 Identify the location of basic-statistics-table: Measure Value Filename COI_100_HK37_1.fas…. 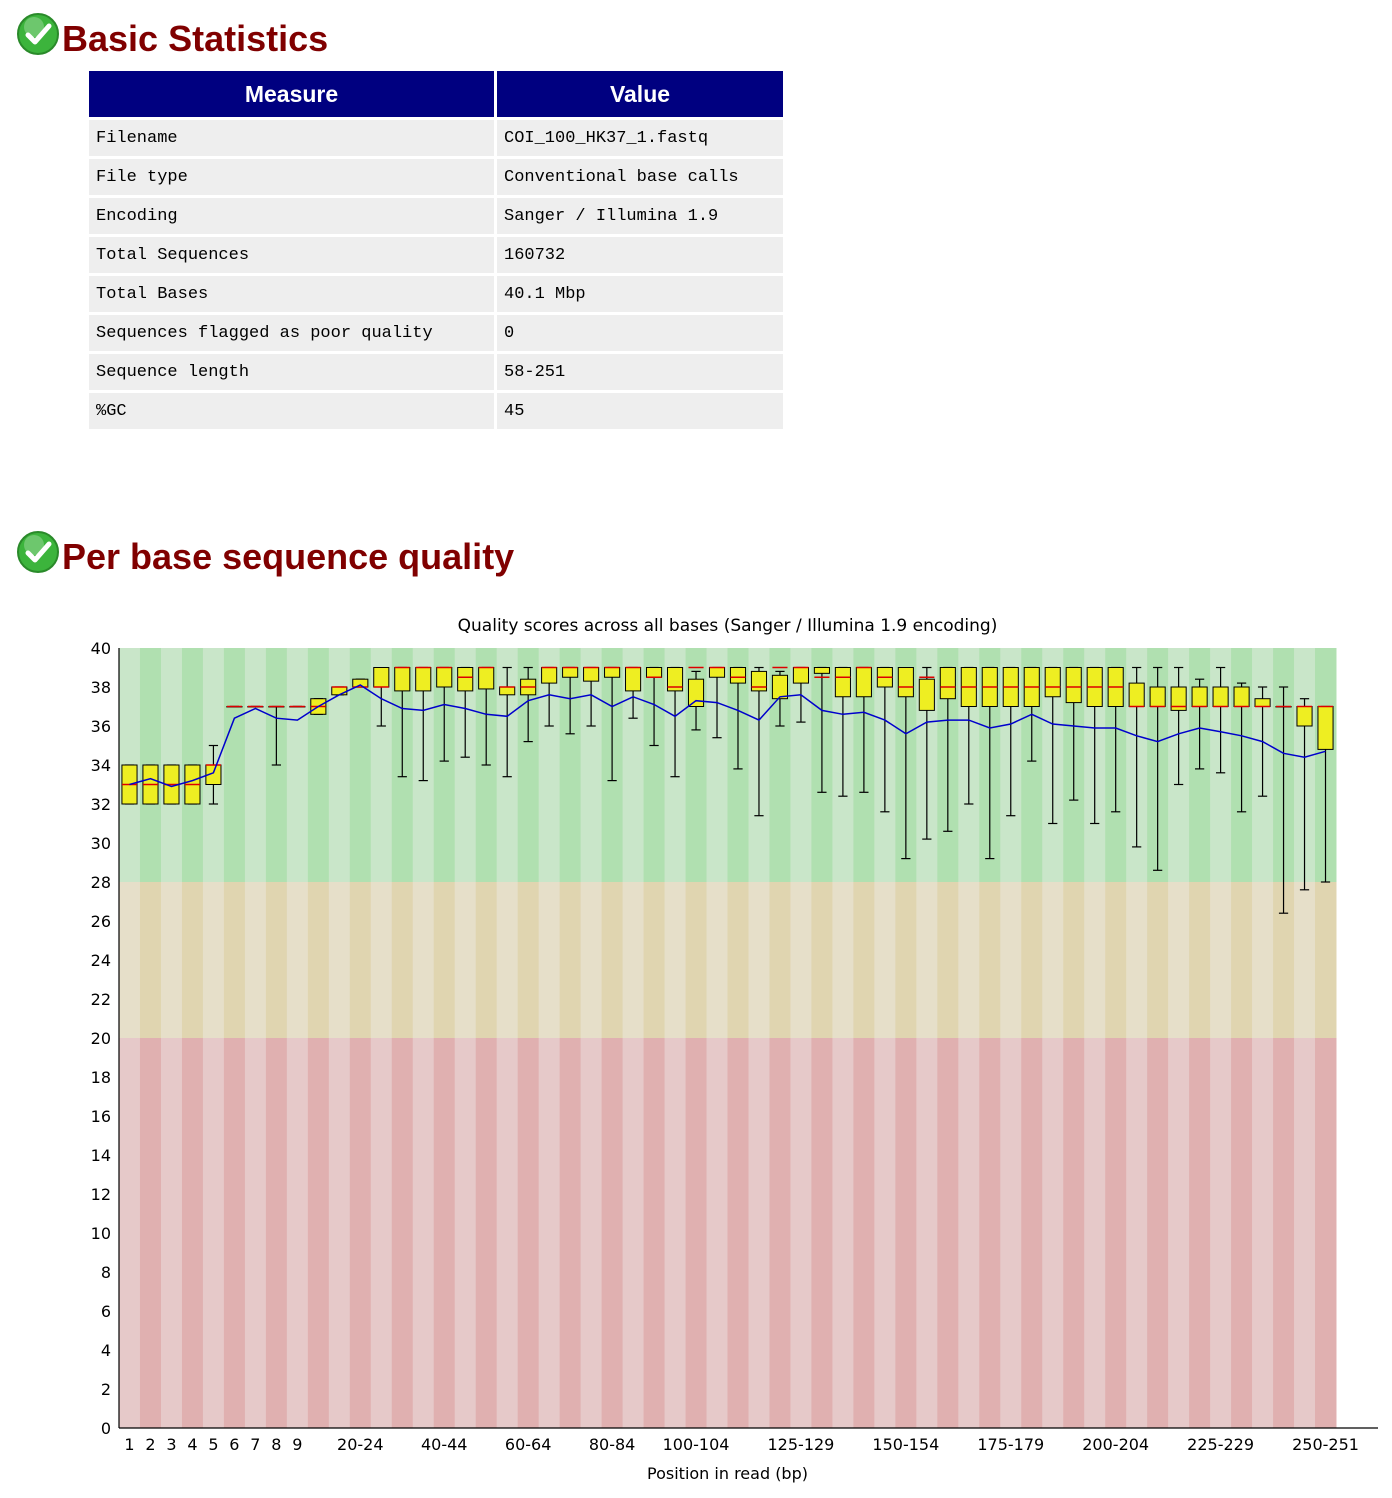
(436, 250).